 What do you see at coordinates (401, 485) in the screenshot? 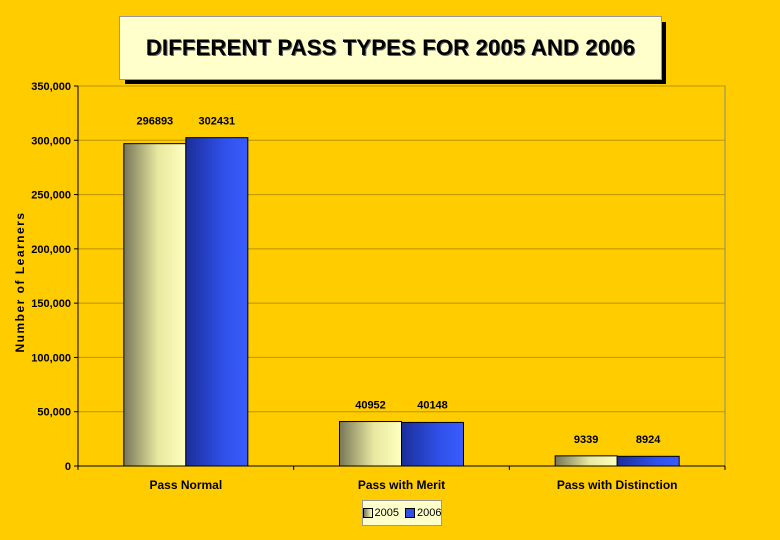
I see `x-category-label: Pass with Merit` at bounding box center [401, 485].